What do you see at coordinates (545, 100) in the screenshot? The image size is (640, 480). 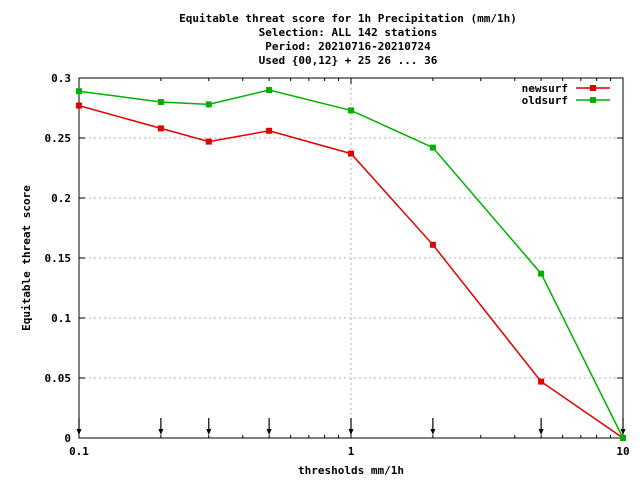 I see `legend-label-oldsurf: oldsurf` at bounding box center [545, 100].